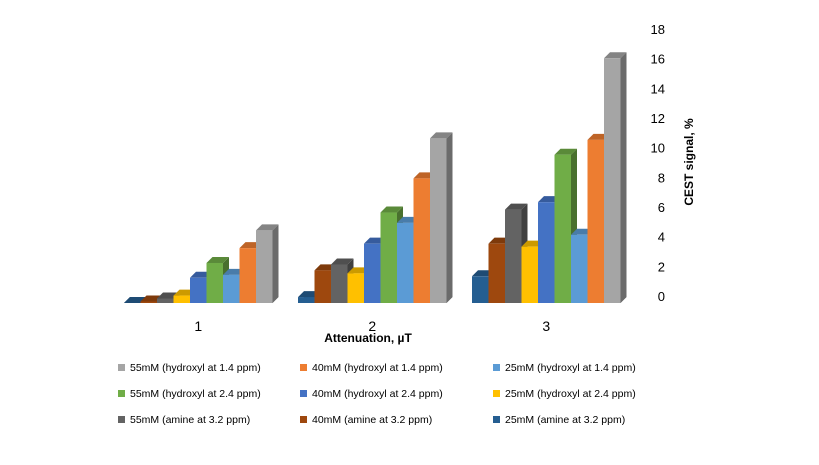 This screenshot has height=465, width=819. I want to click on legend-item: 25mM (hydroxyl at 2.4 ppm), so click(564, 394).